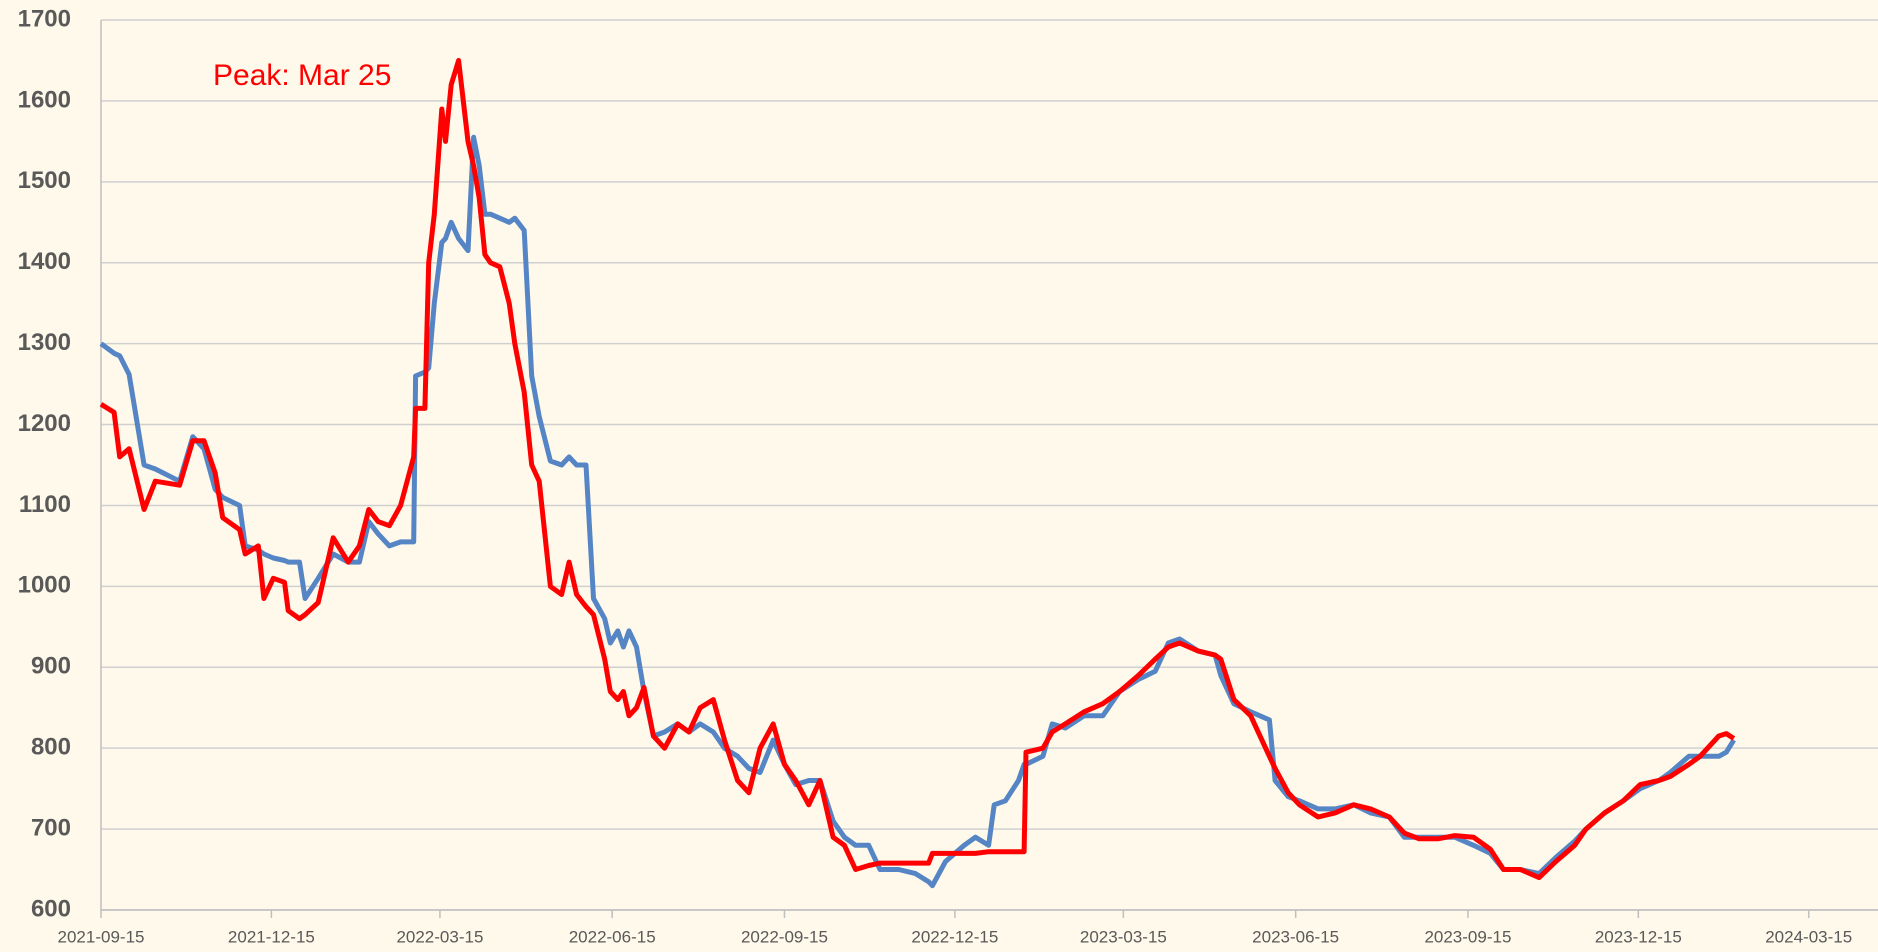  I want to click on y-tick-label: 1600, so click(44, 99).